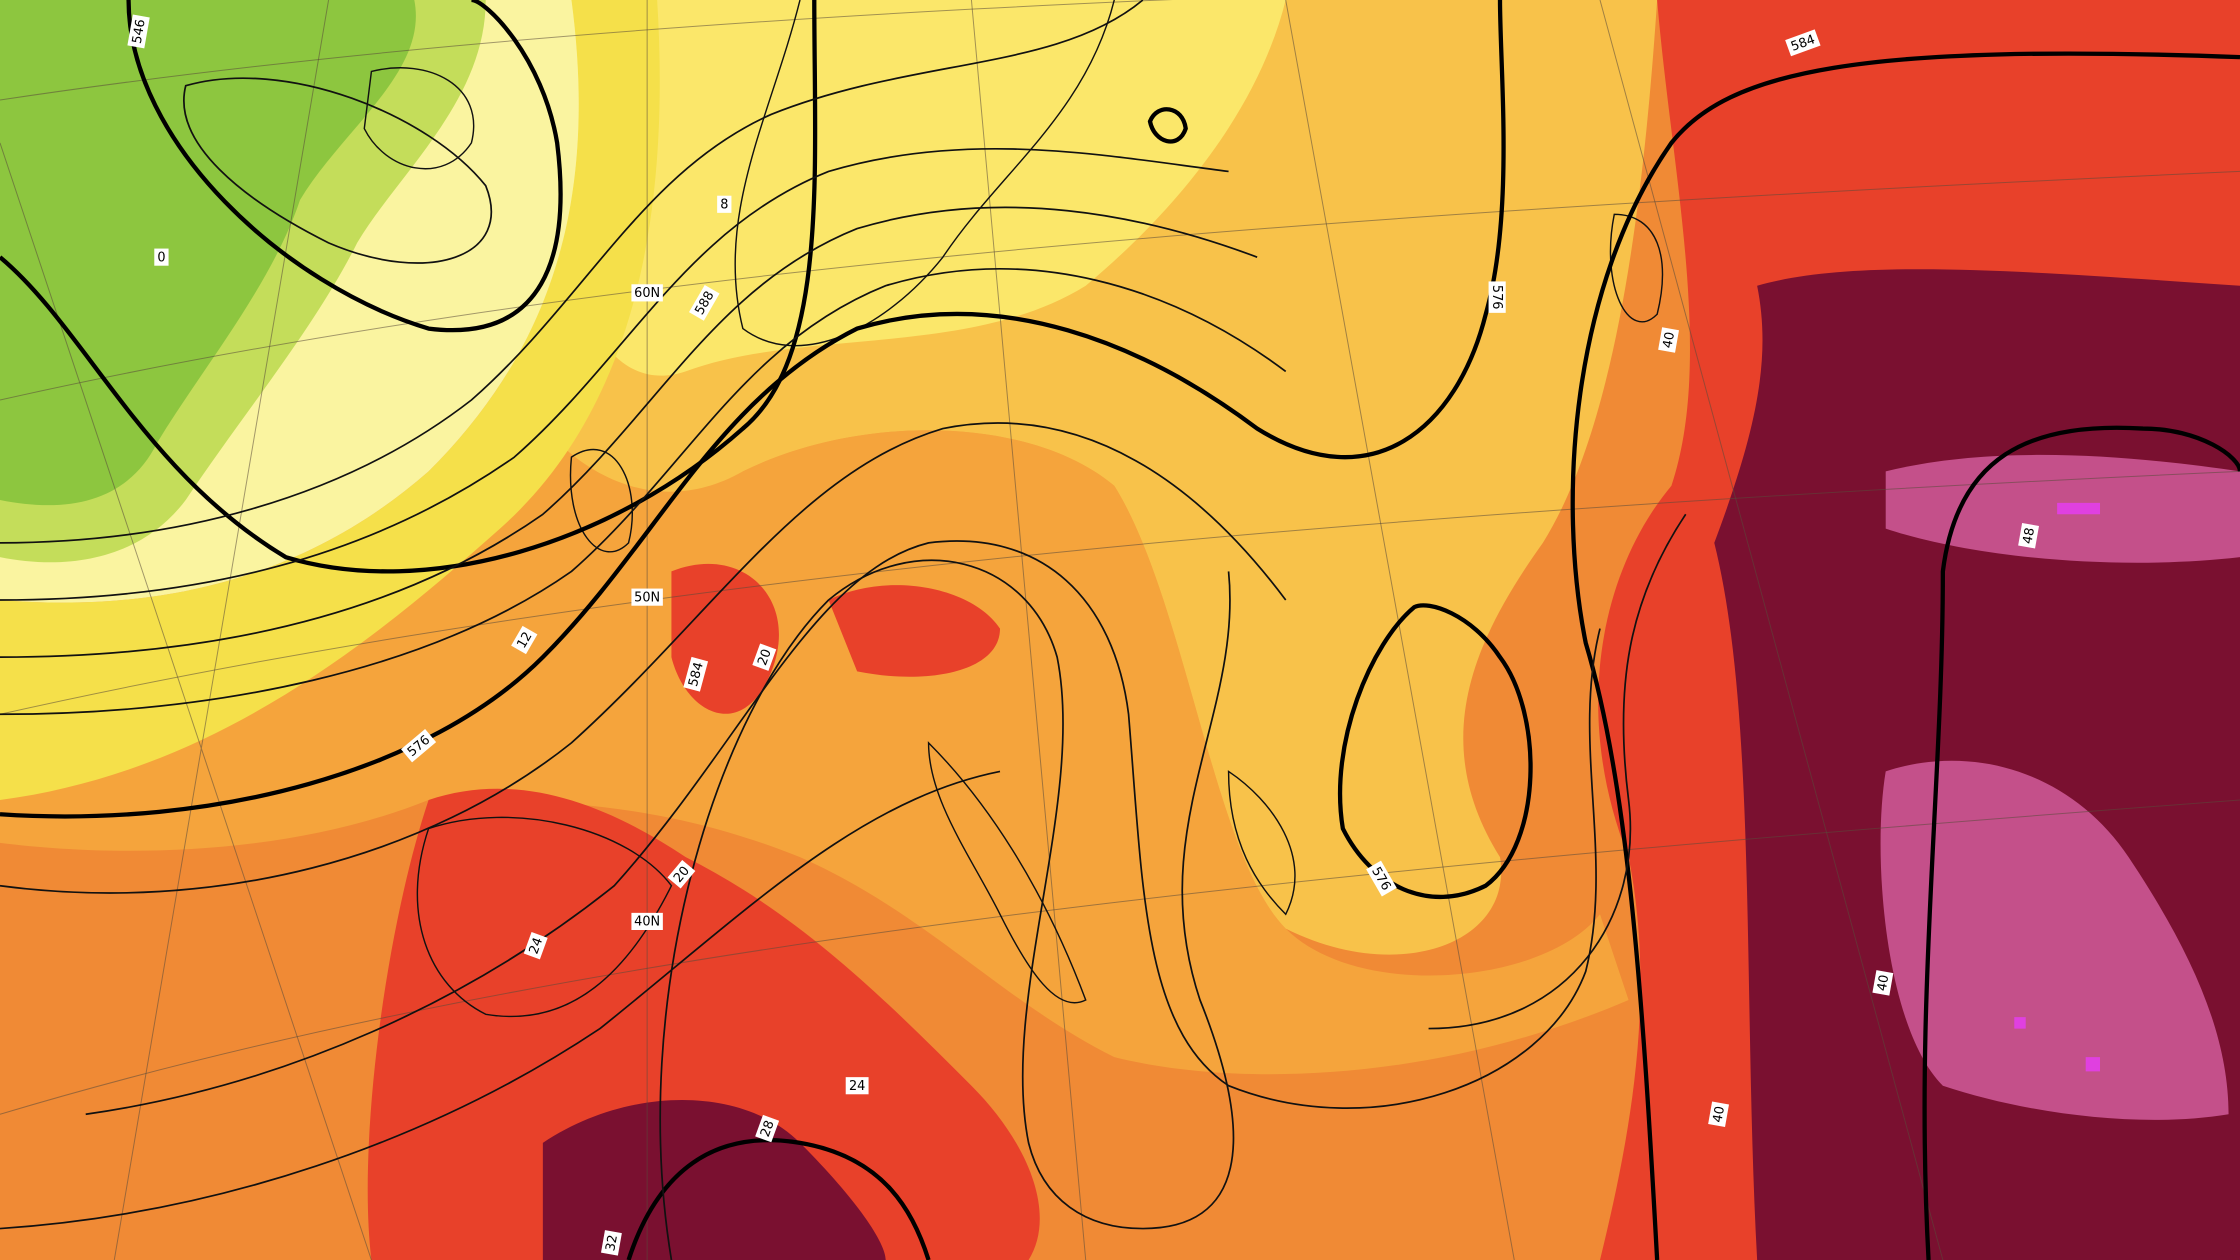 This screenshot has width=2240, height=1260. What do you see at coordinates (2060, 787) in the screenshot?
I see `field-pink` at bounding box center [2060, 787].